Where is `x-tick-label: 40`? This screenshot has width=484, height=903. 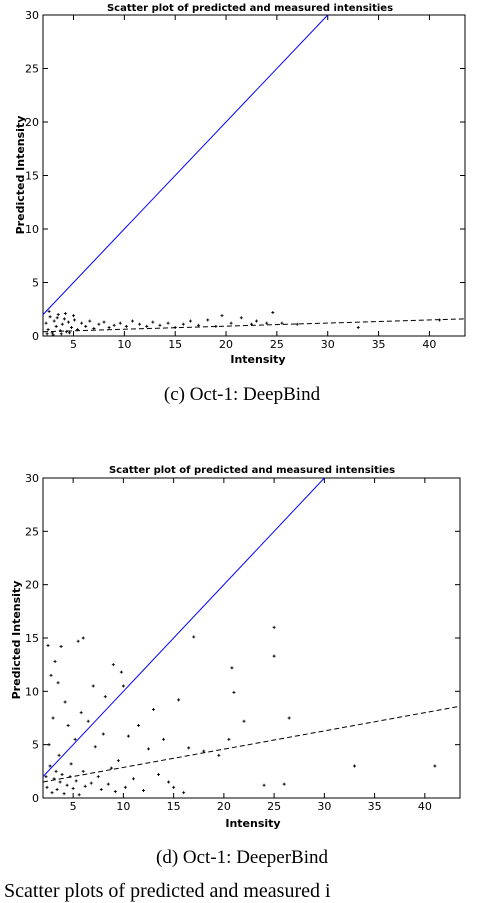 x-tick-label: 40 is located at coordinates (429, 344).